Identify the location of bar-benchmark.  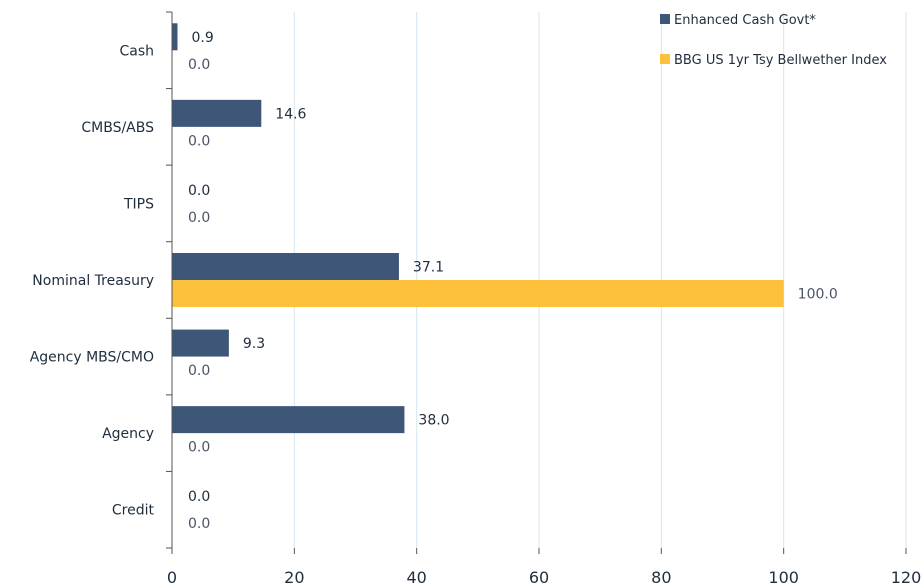
(478, 293).